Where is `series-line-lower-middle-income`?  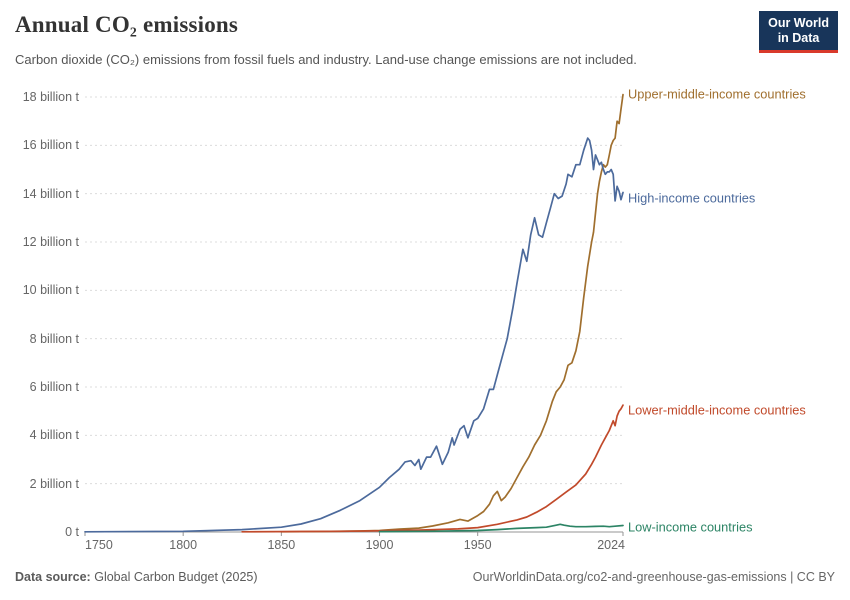 series-line-lower-middle-income is located at coordinates (432, 468).